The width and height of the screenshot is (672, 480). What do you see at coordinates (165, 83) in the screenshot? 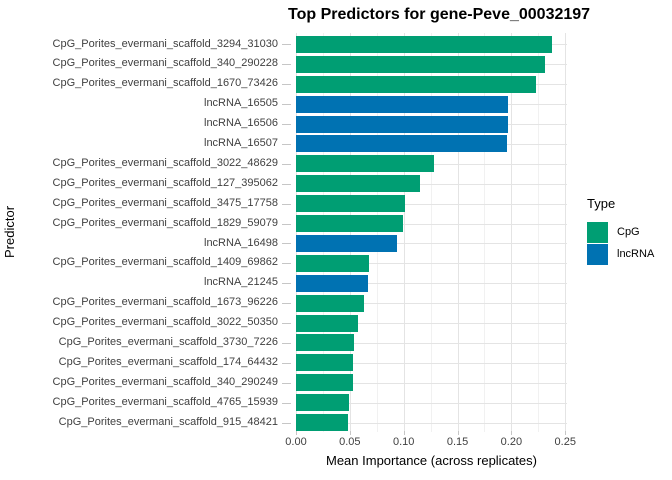
I see `y-tick-label: CpG_Porites_evermani_scaffold_1670_73426` at bounding box center [165, 83].